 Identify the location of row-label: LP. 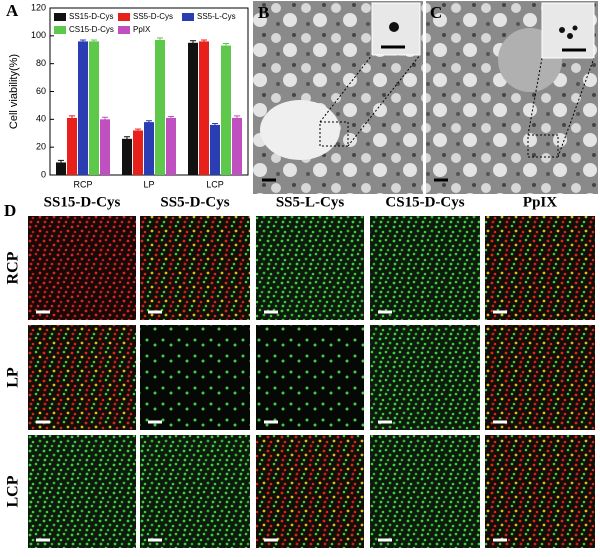
(13, 377).